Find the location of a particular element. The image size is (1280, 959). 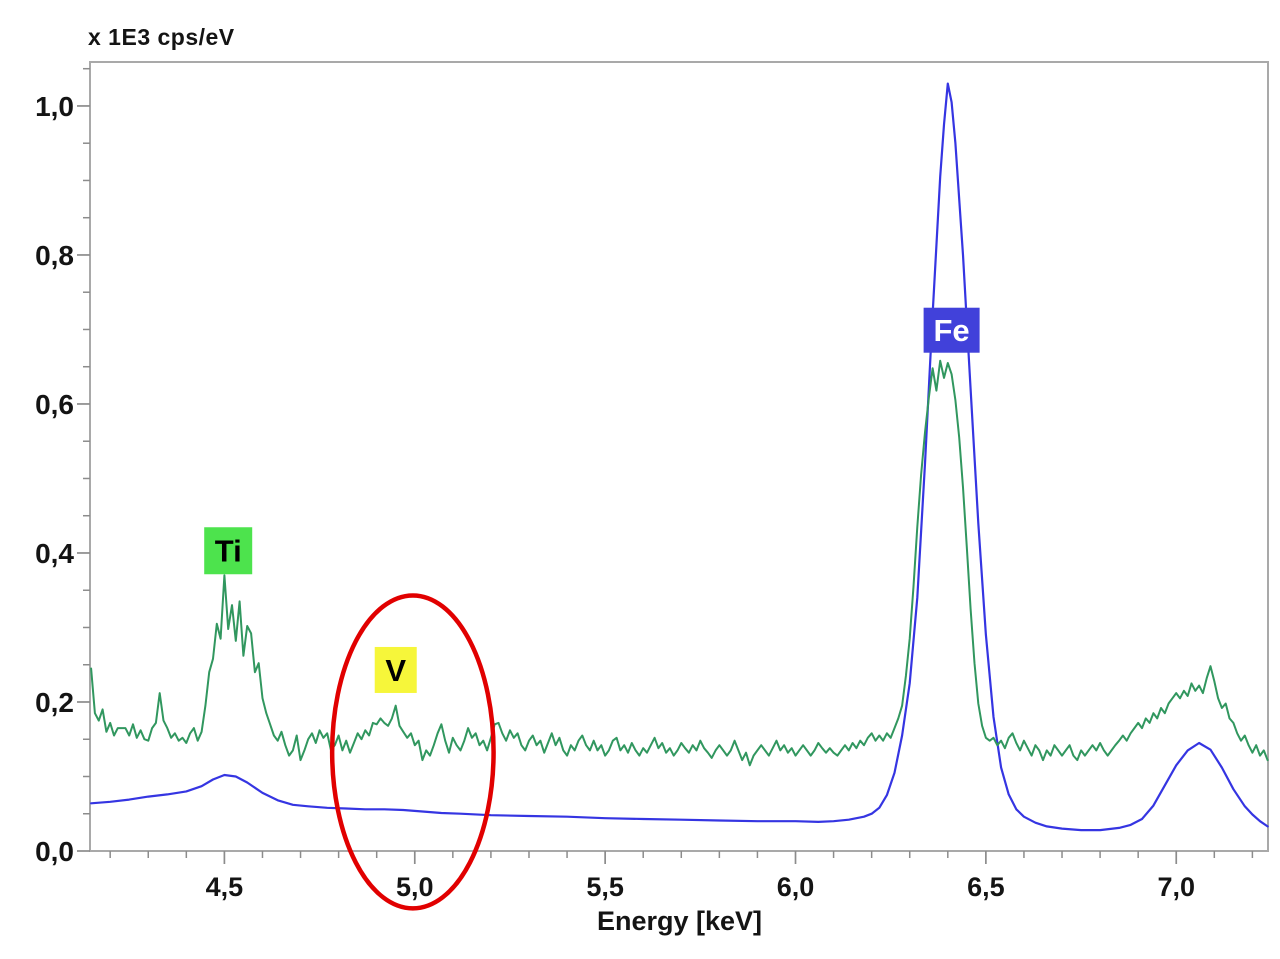

x-tick-label: 6,5 is located at coordinates (986, 887).